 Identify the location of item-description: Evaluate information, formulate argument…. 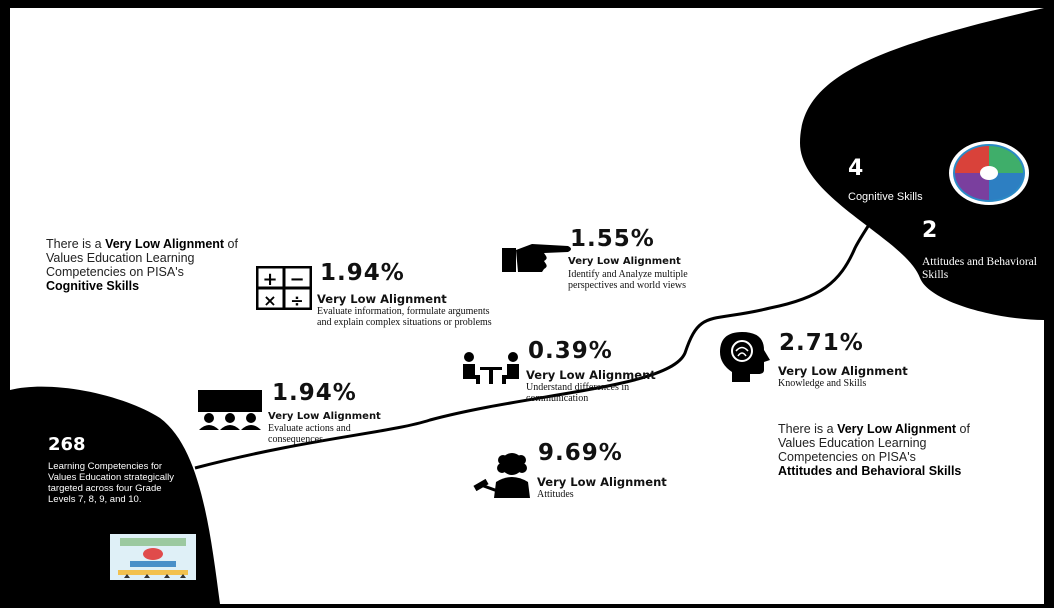
(404, 317).